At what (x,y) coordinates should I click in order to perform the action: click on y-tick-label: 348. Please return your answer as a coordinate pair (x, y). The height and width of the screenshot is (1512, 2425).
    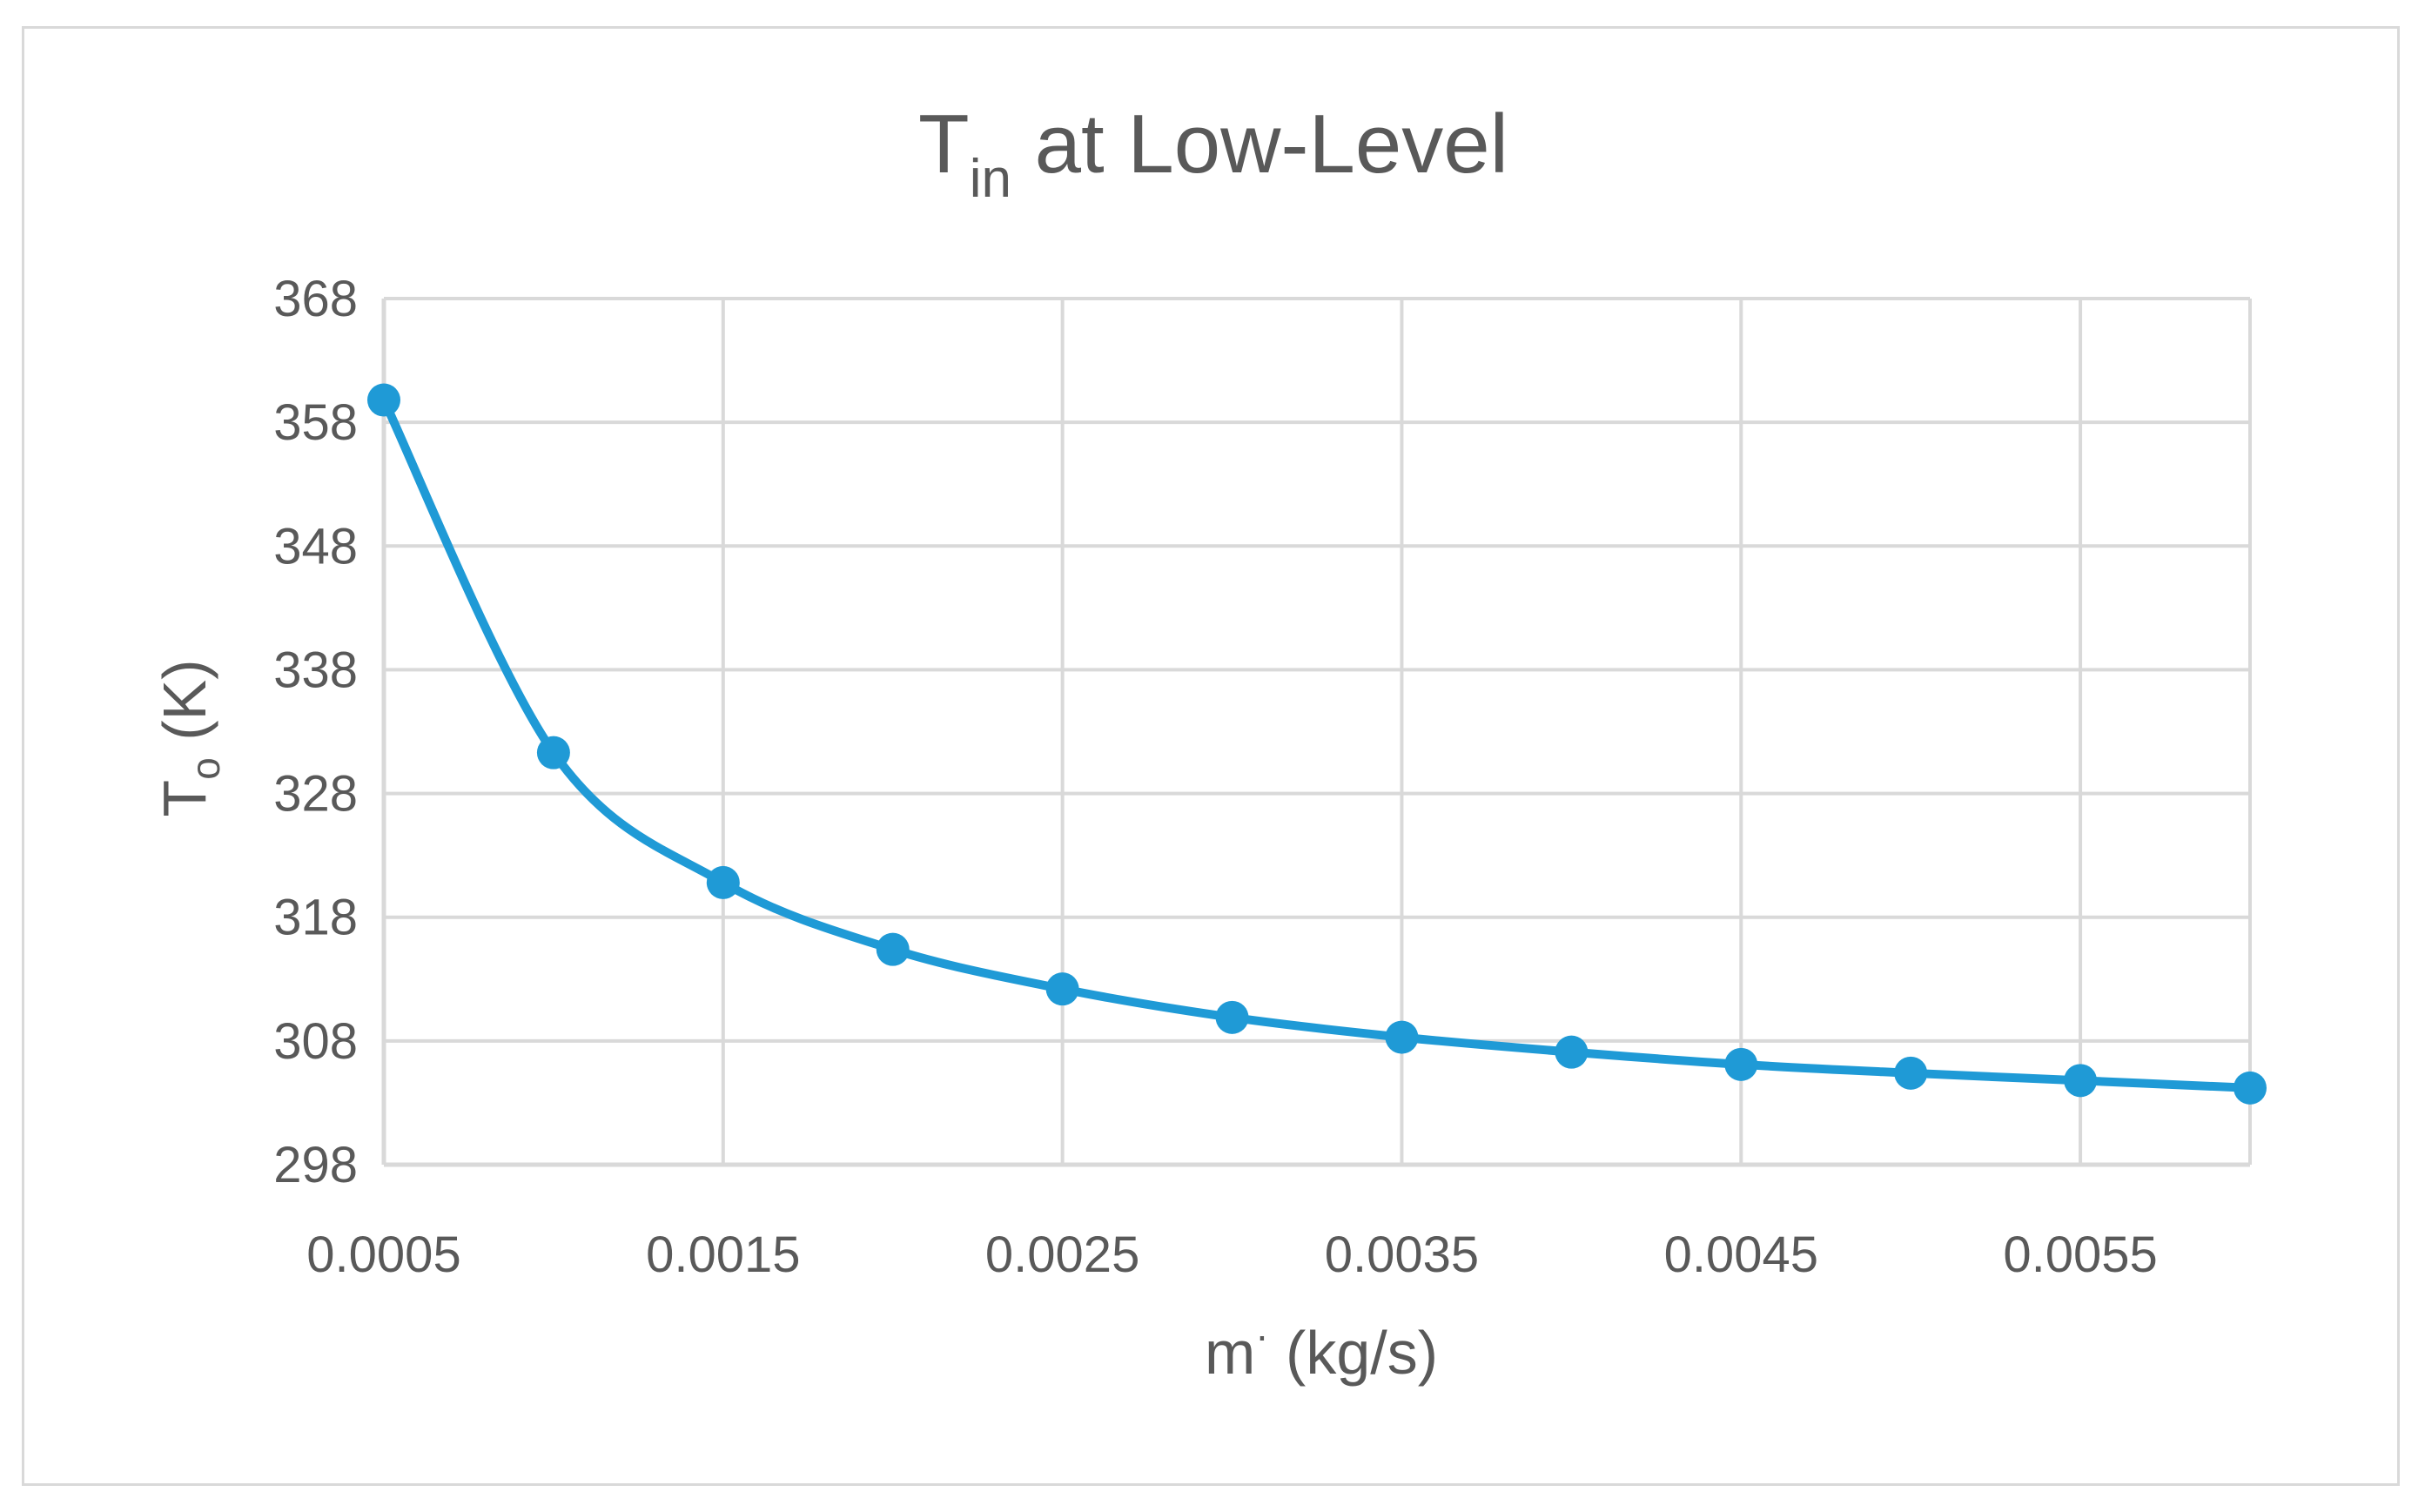
    Looking at the image, I should click on (315, 546).